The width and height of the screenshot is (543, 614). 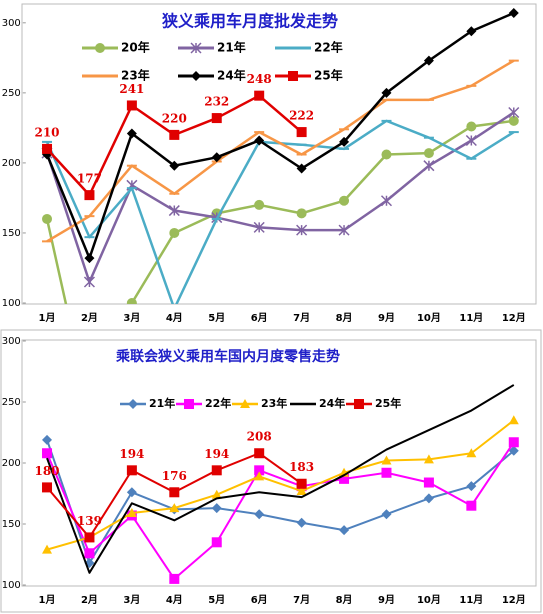 What do you see at coordinates (216, 102) in the screenshot?
I see `data-label: 232` at bounding box center [216, 102].